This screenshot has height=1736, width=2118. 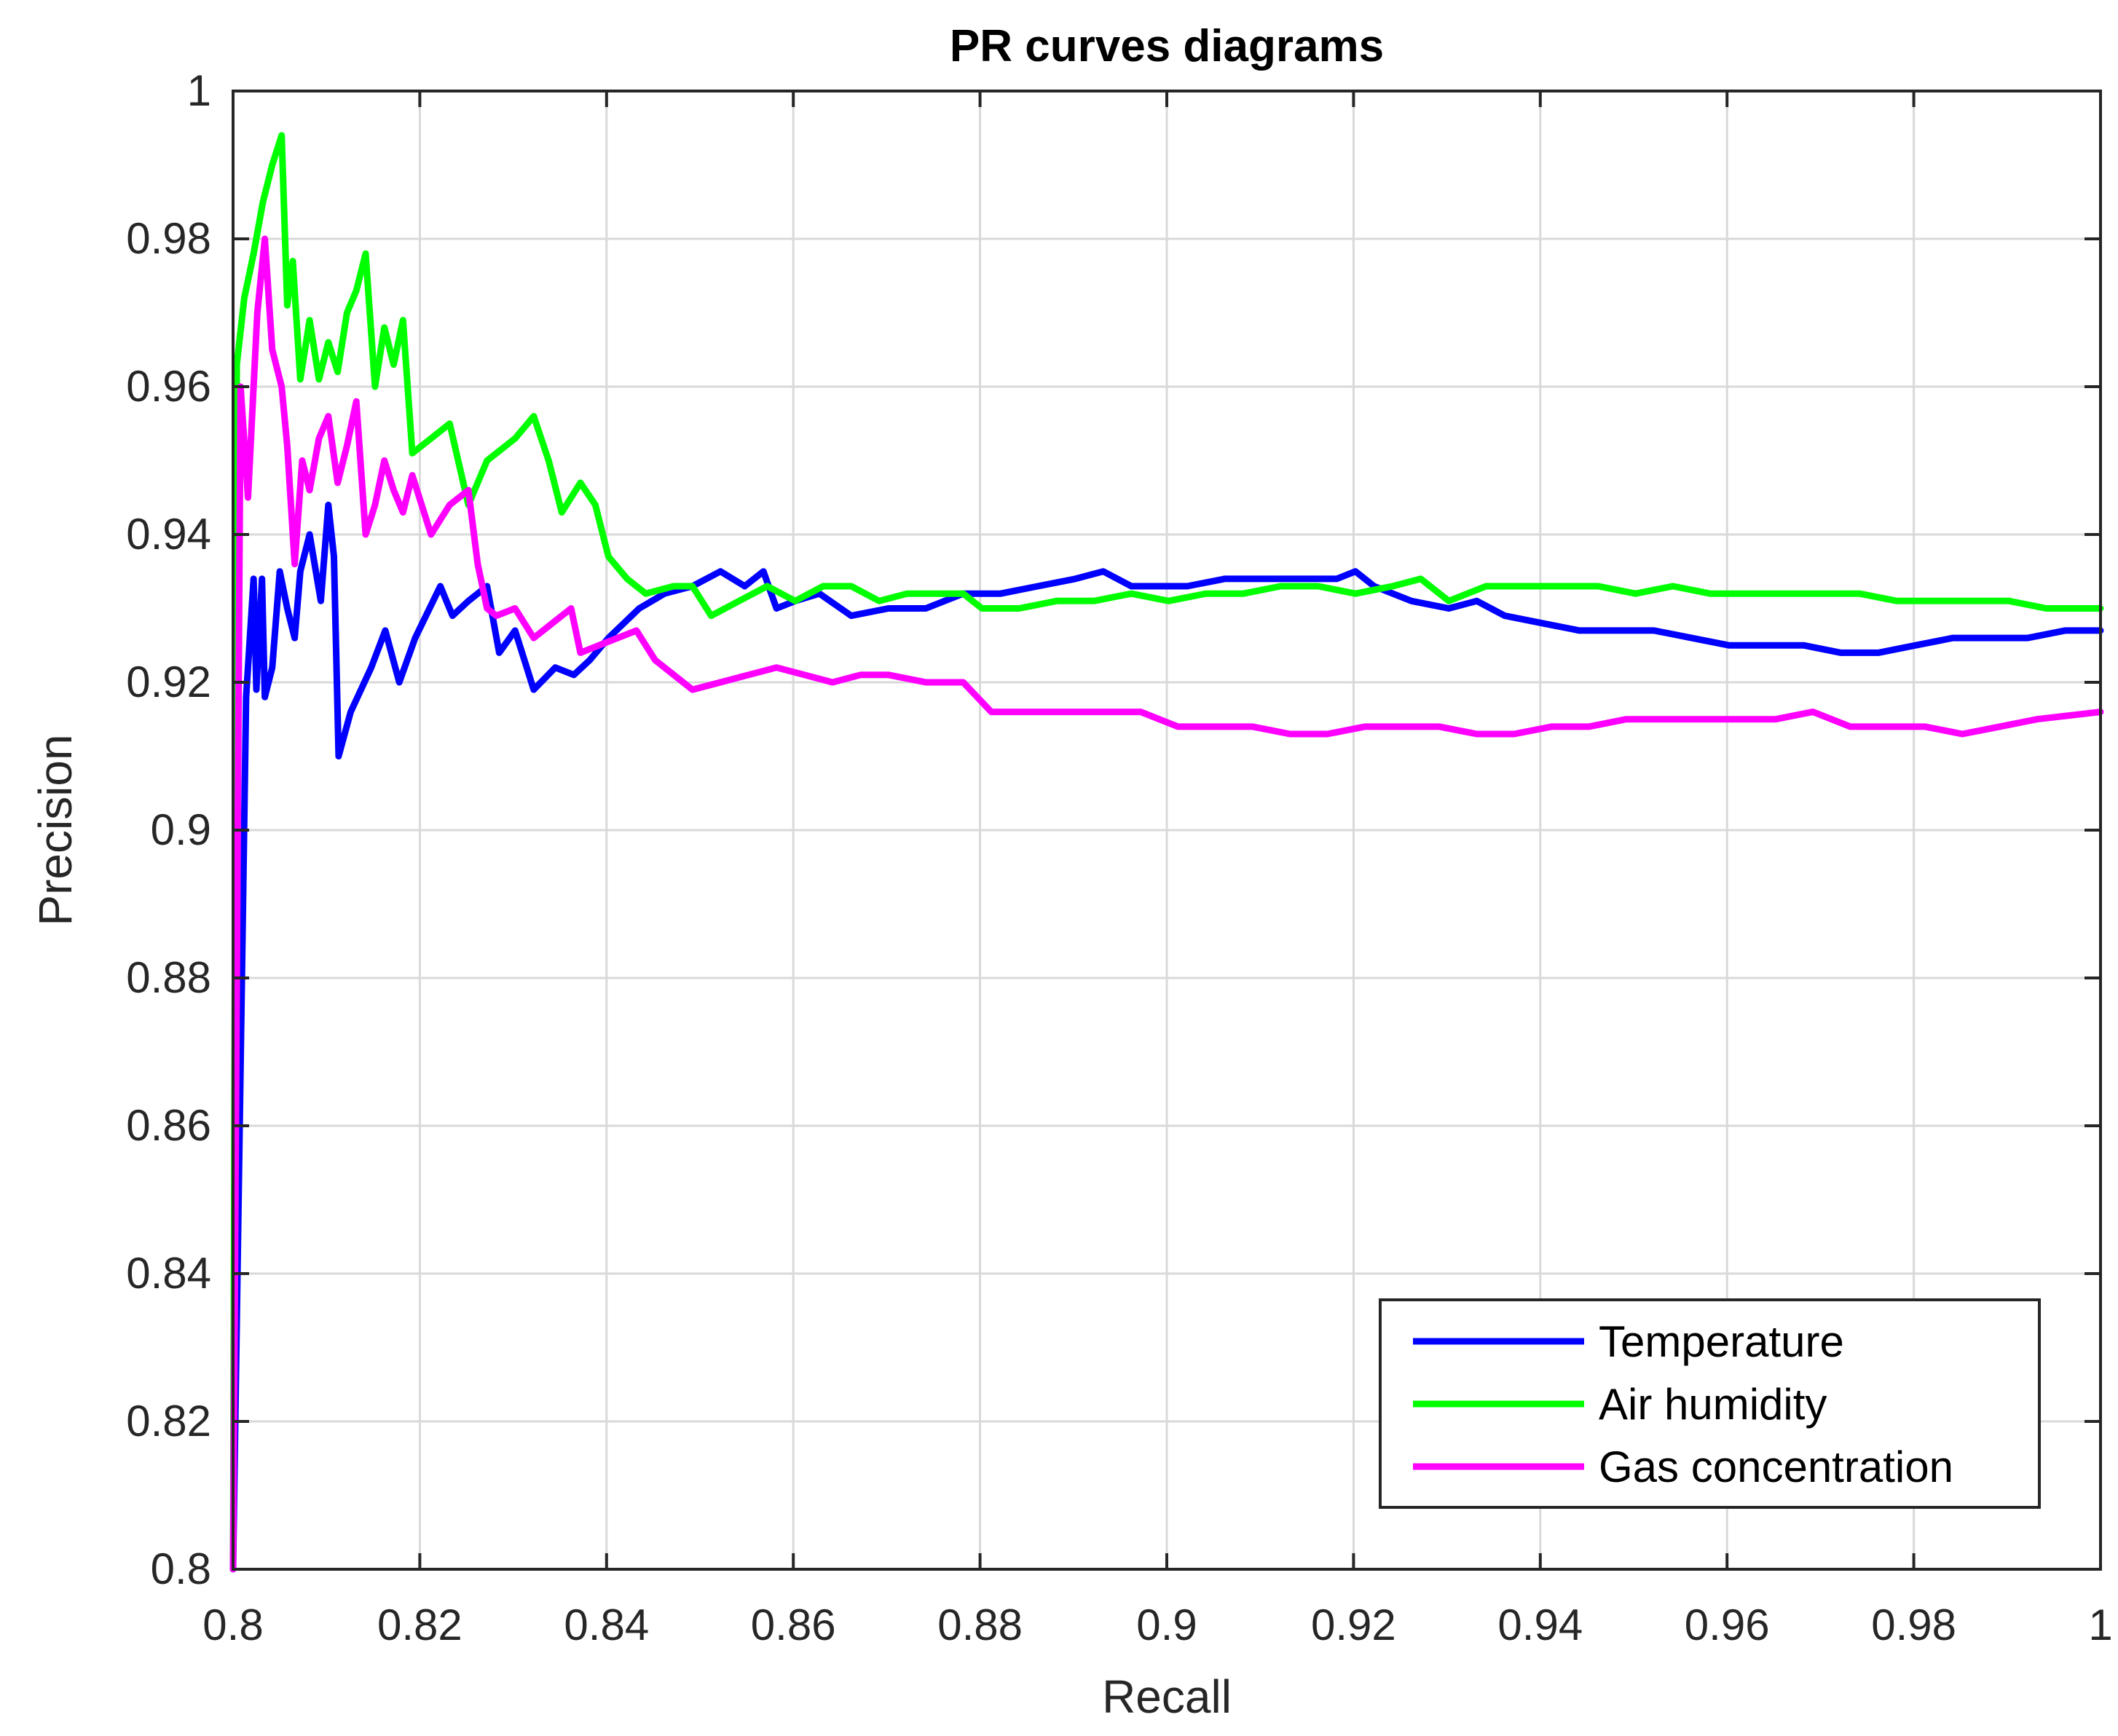 I want to click on x-tick-label: 0.82, so click(x=419, y=1625).